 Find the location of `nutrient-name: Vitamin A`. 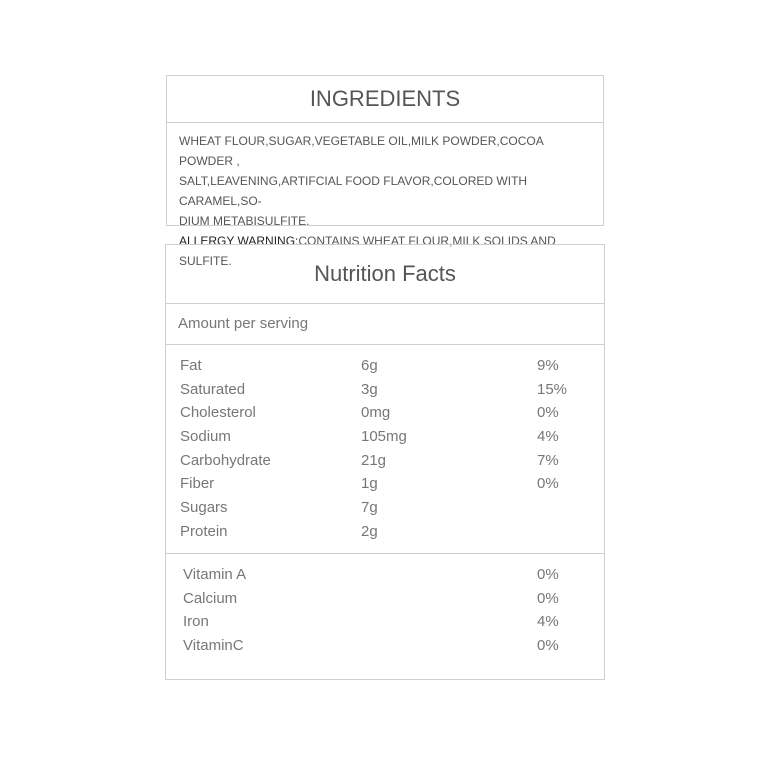

nutrient-name: Vitamin A is located at coordinates (215, 574).